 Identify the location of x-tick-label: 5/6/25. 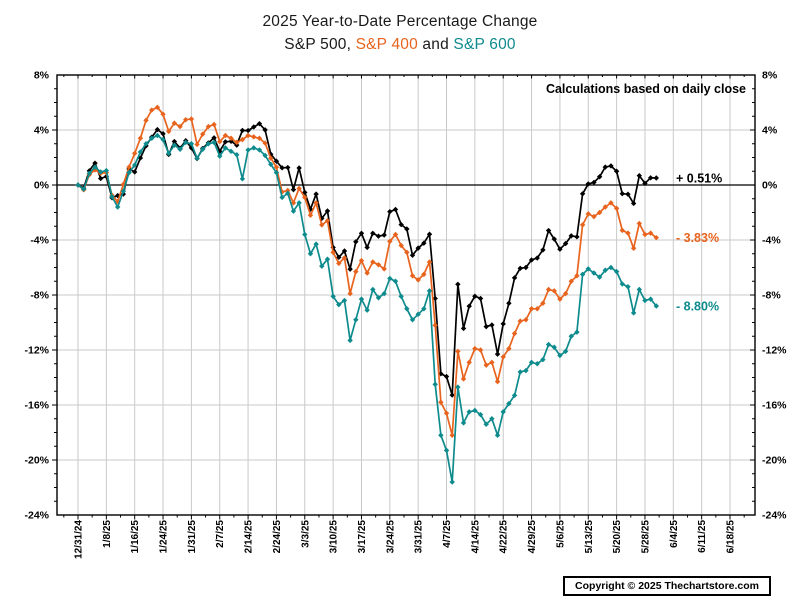
(560, 534).